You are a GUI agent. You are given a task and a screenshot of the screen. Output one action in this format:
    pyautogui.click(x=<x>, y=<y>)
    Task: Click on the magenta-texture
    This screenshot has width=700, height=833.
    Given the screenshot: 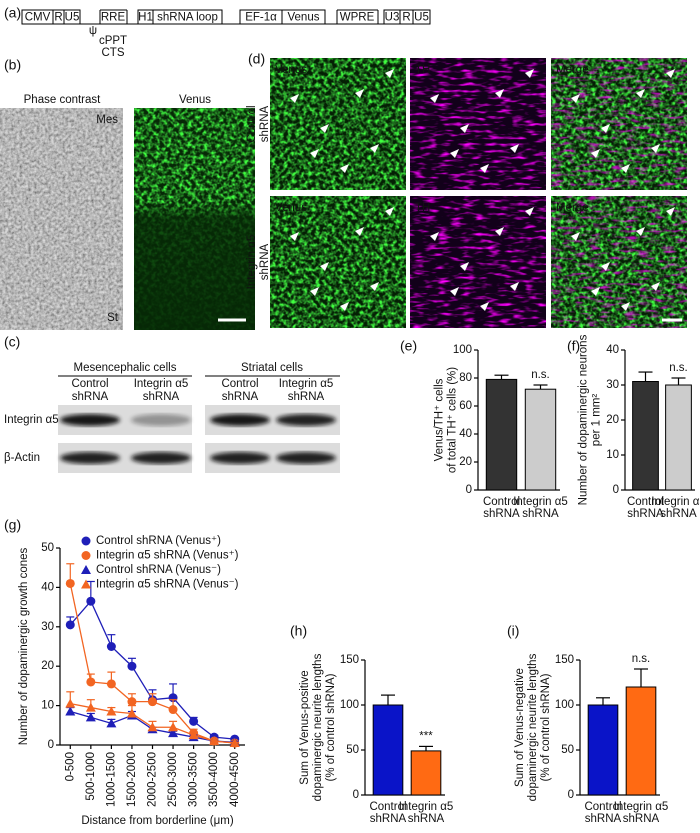 What is the action you would take?
    pyautogui.click(x=478, y=124)
    